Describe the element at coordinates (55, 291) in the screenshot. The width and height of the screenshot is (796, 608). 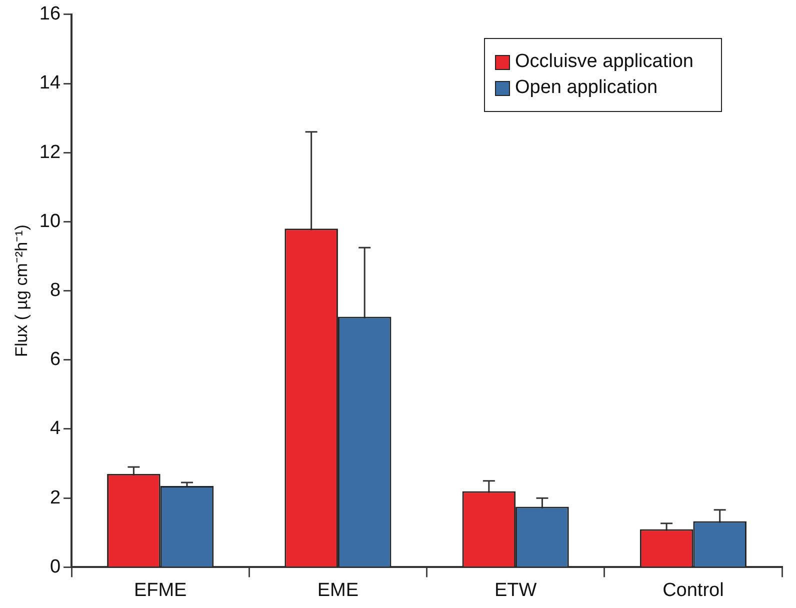
I see `y-tick-label: 8` at that location.